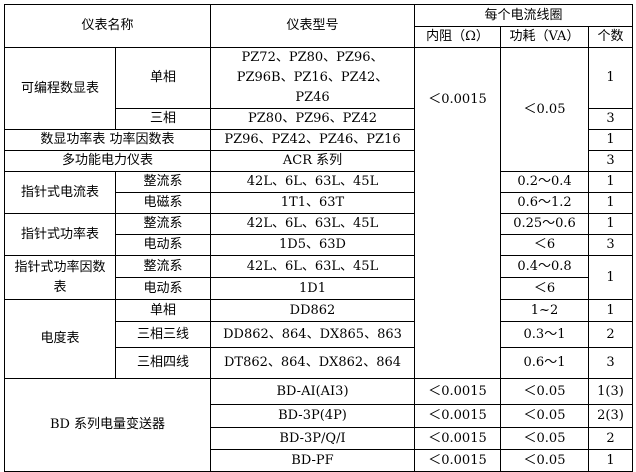 The width and height of the screenshot is (636, 472). What do you see at coordinates (544, 266) in the screenshot?
I see `power-cell: 0.4～0.8` at bounding box center [544, 266].